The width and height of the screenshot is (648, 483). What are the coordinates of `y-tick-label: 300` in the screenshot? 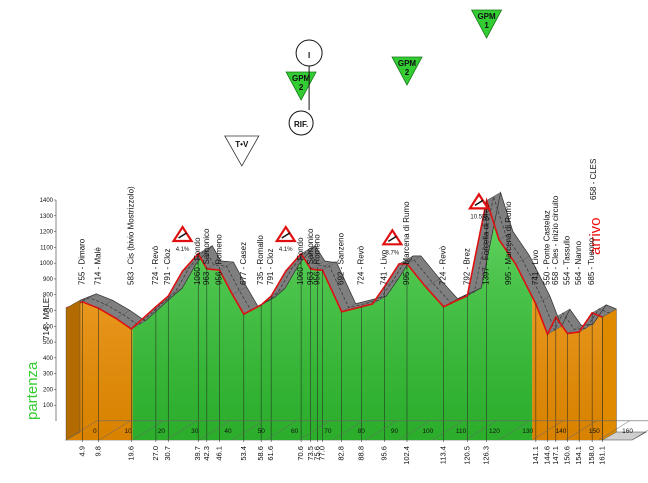 It's located at (48, 375).